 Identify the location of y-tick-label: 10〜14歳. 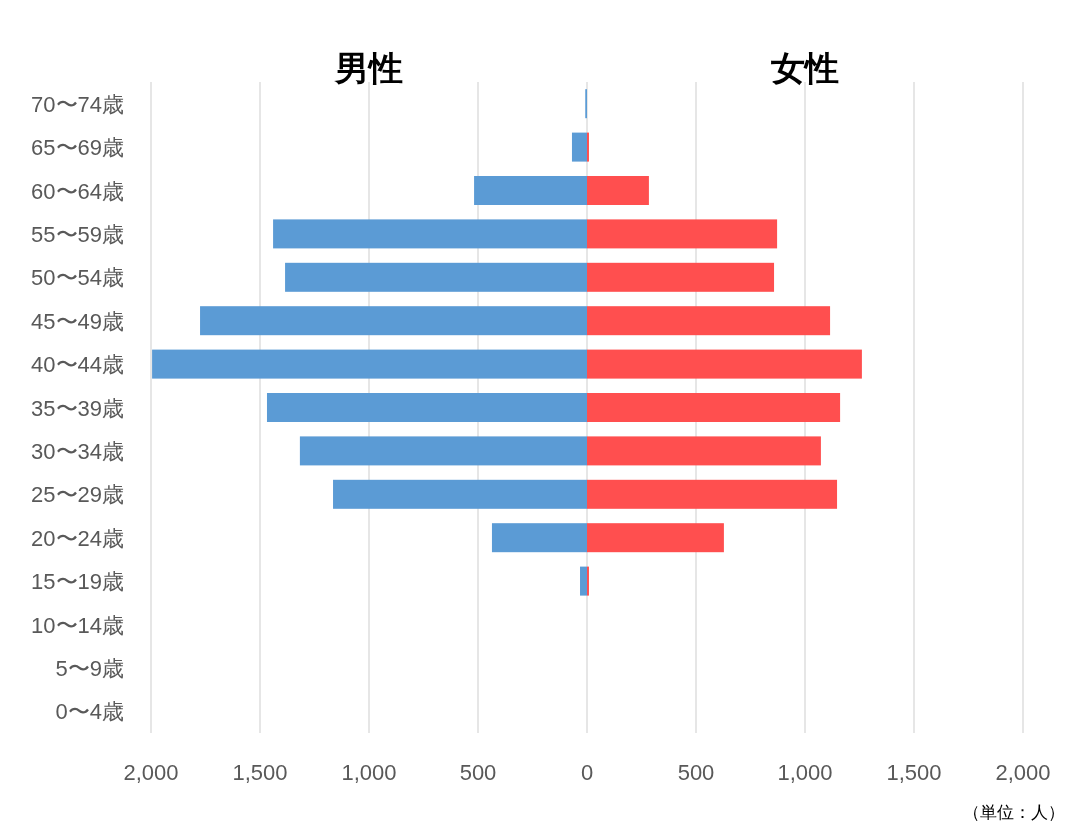
(77, 625).